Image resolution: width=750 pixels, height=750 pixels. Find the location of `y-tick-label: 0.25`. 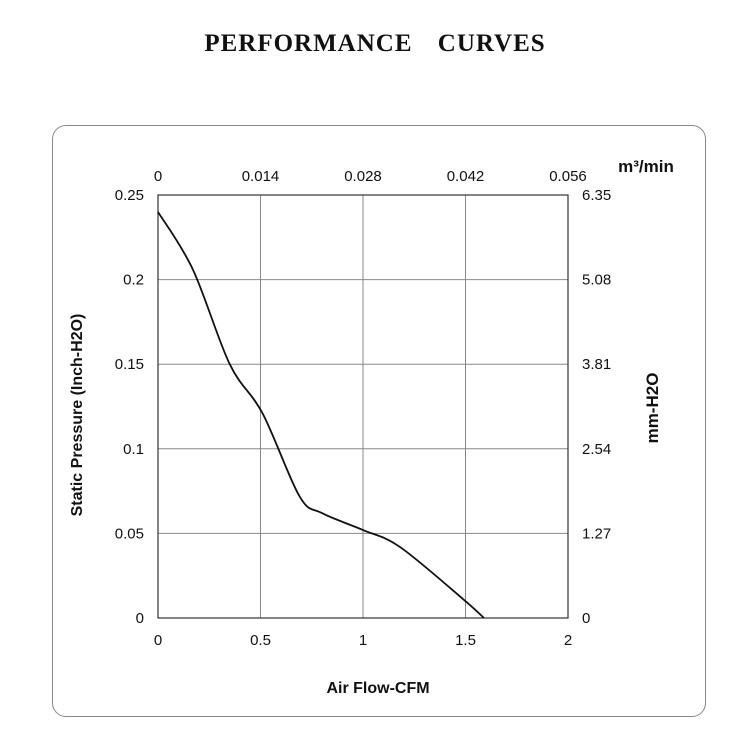

y-tick-label: 0.25 is located at coordinates (129, 195).